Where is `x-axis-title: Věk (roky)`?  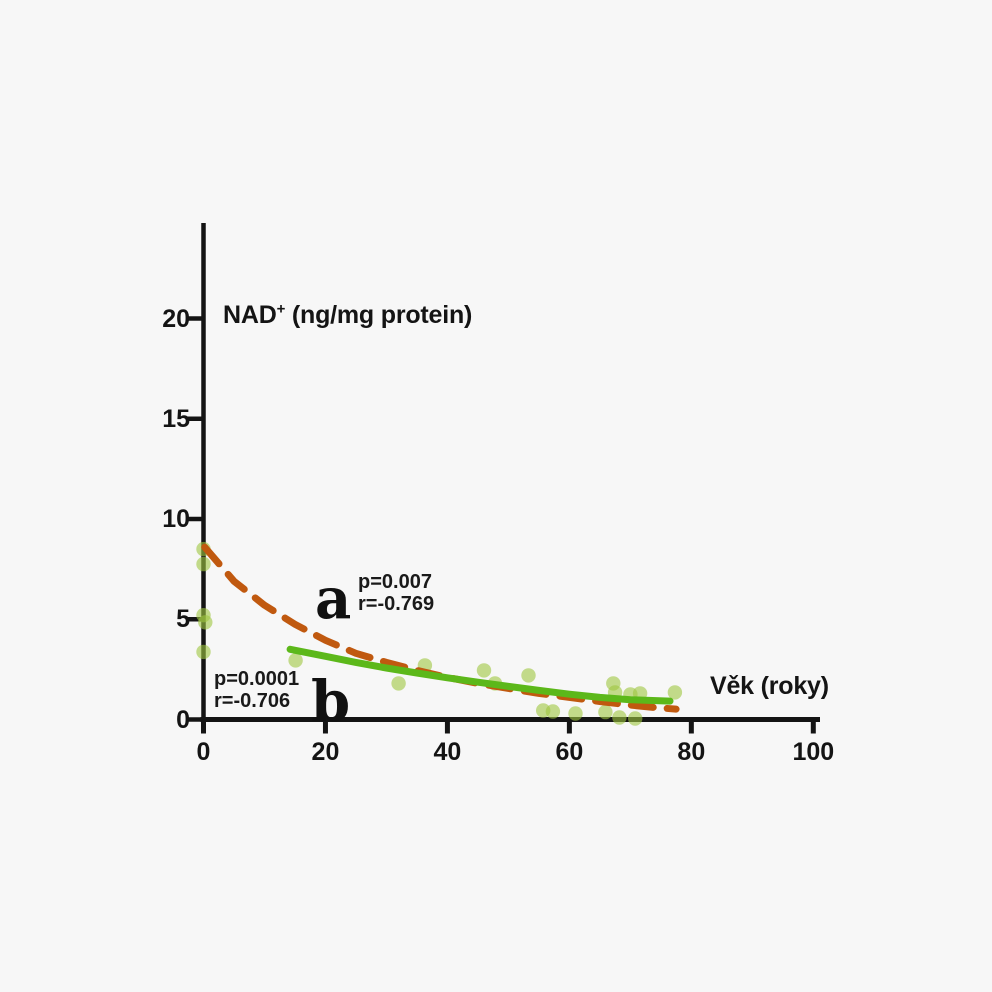
x-axis-title: Věk (roky) is located at coordinates (769, 686).